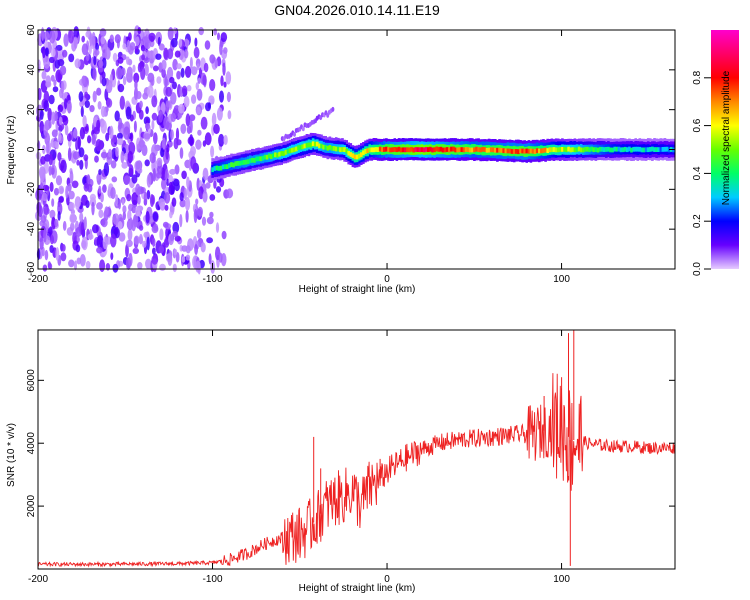 Image resolution: width=750 pixels, height=600 pixels. I want to click on spectrogram-x-tick-label: -200, so click(38, 279).